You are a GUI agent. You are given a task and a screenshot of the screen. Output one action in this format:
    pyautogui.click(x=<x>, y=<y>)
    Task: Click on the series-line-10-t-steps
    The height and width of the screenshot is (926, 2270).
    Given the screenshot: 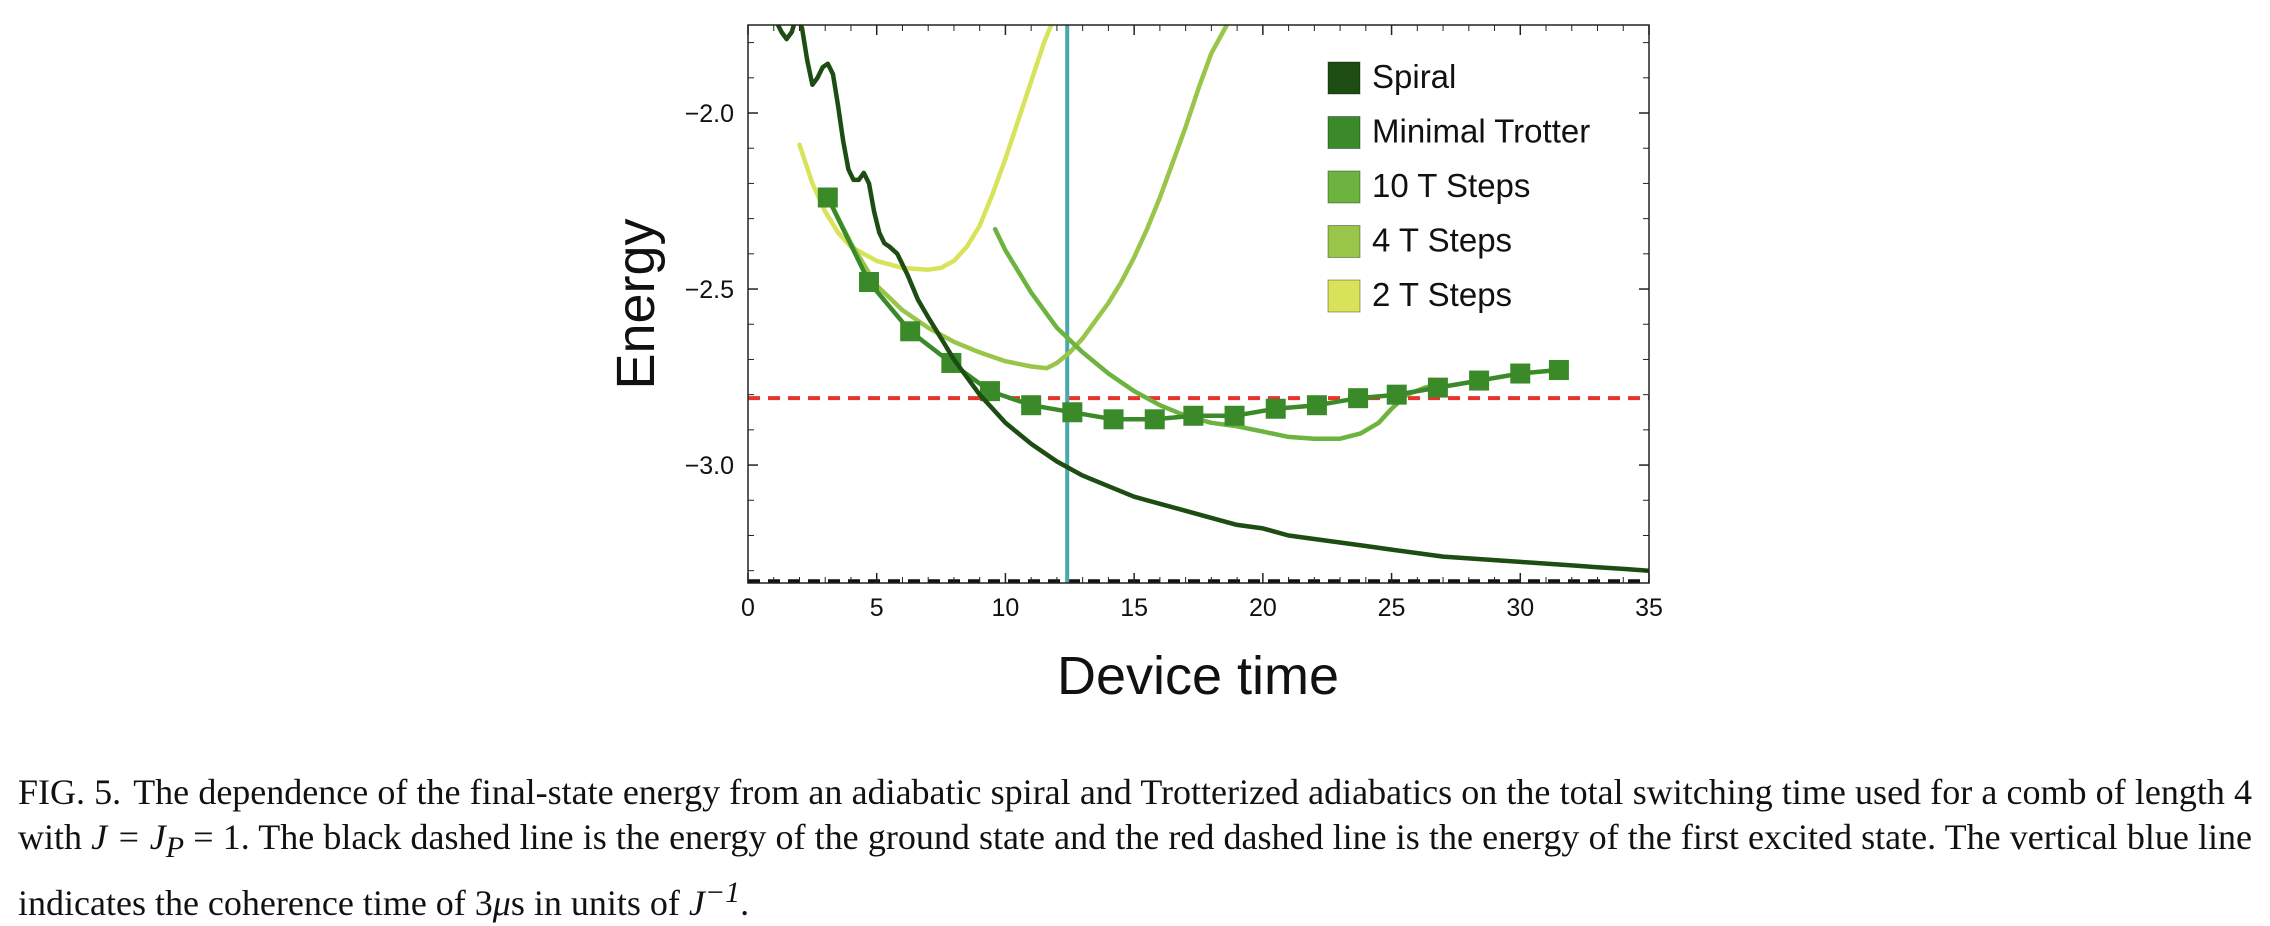 What is the action you would take?
    pyautogui.click(x=1219, y=333)
    